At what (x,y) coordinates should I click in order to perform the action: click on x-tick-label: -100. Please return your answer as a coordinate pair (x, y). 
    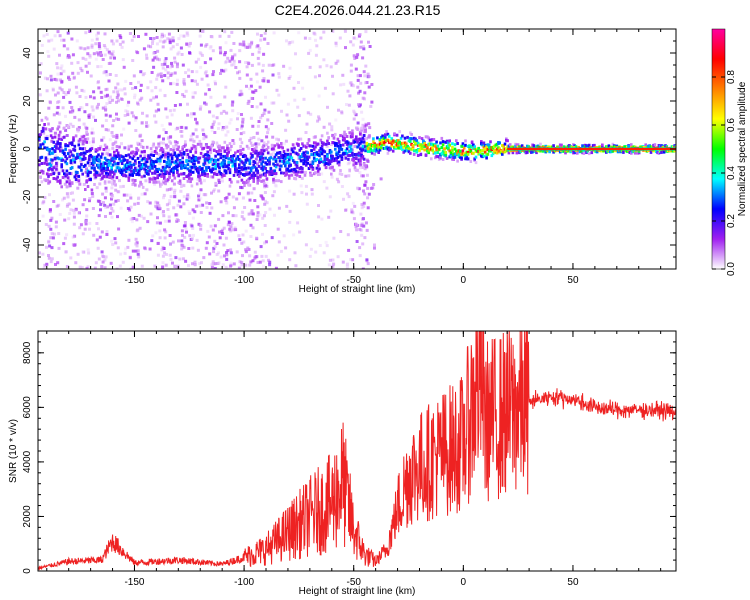
    Looking at the image, I should click on (244, 582).